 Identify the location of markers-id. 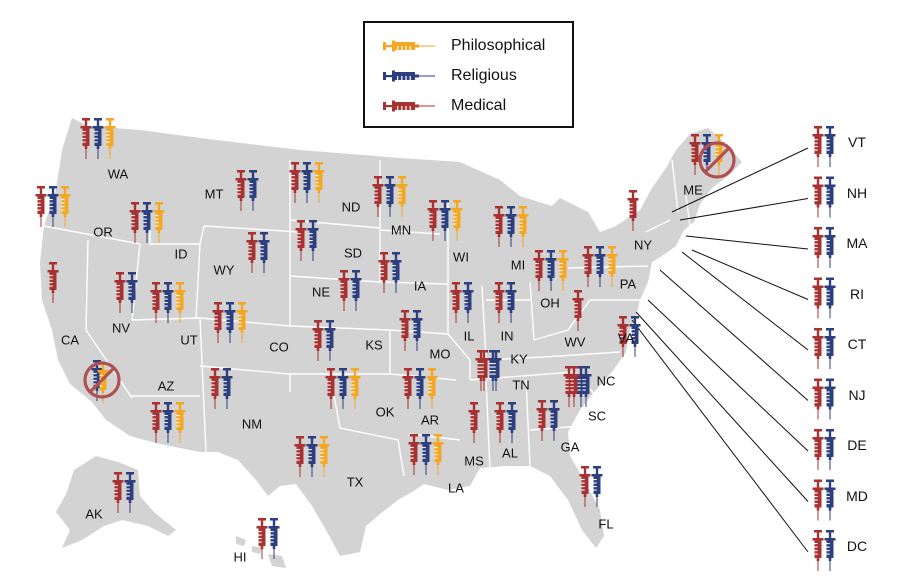
(147, 222).